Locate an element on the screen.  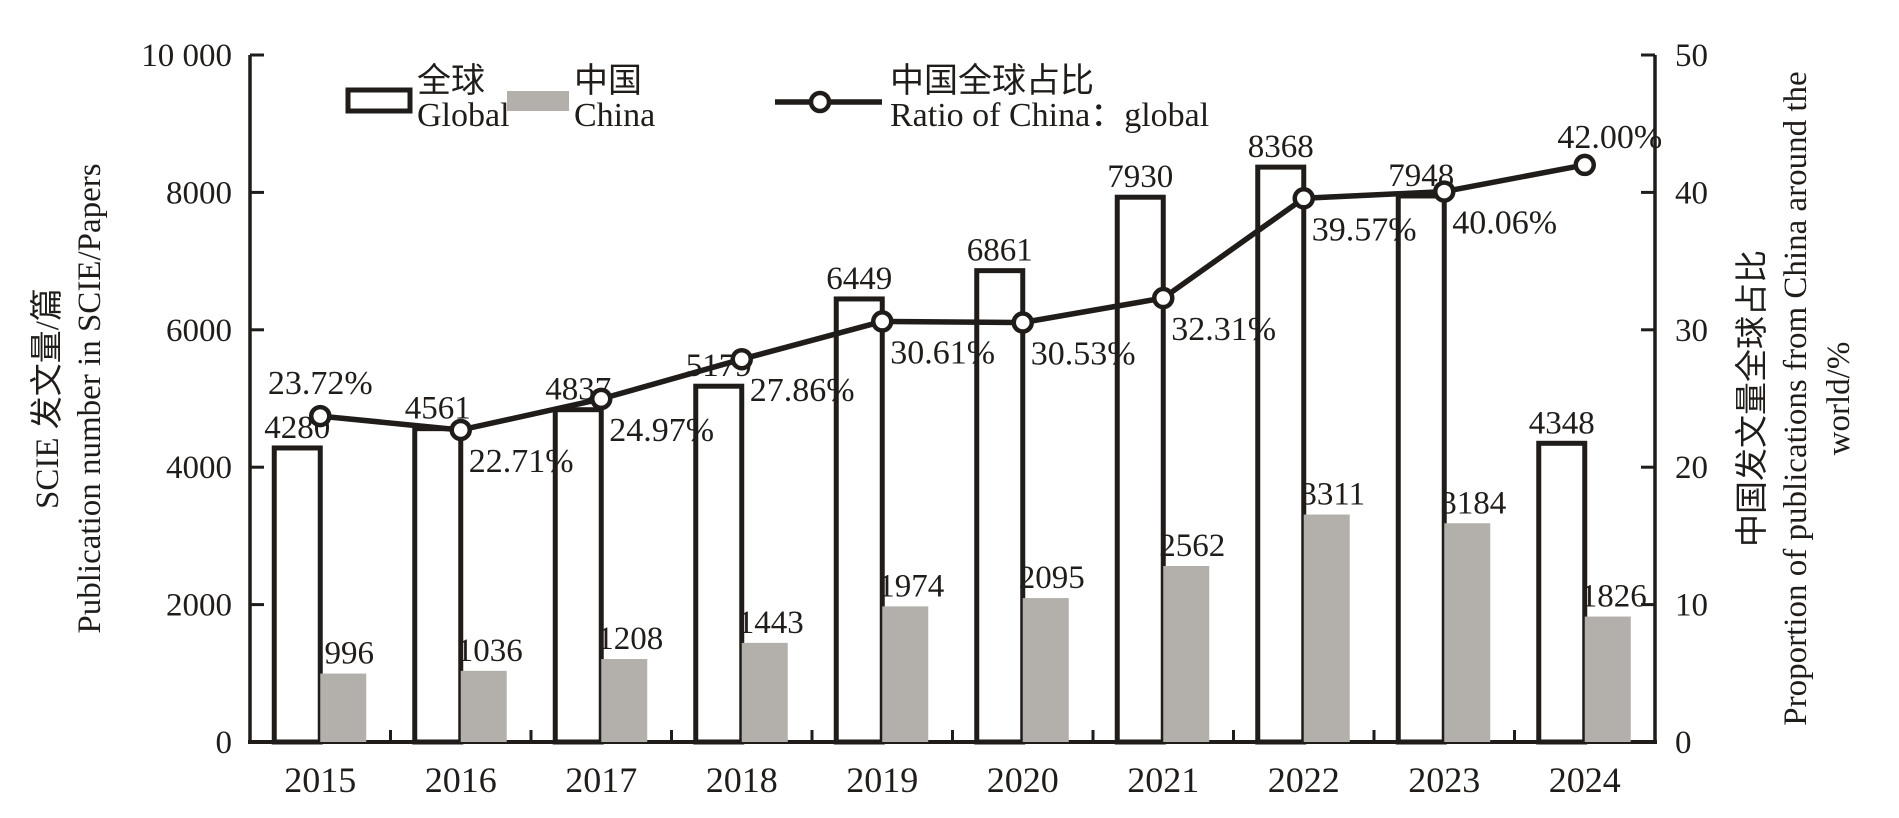
china-bar-2016 is located at coordinates (483, 706).